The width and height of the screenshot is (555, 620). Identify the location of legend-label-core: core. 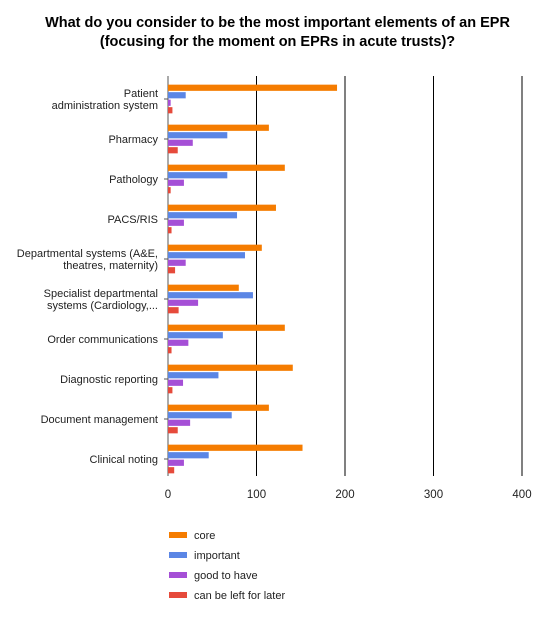
(204, 536).